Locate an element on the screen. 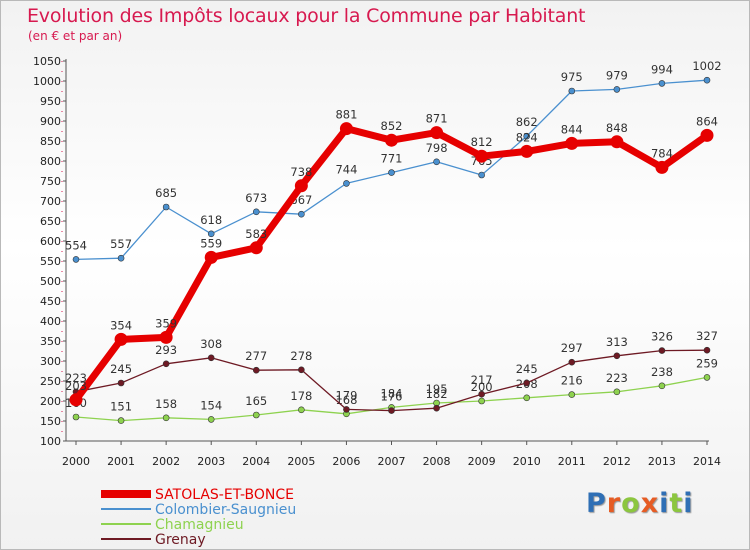 The height and width of the screenshot is (550, 750). y-tick-label: 800 is located at coordinates (50, 161).